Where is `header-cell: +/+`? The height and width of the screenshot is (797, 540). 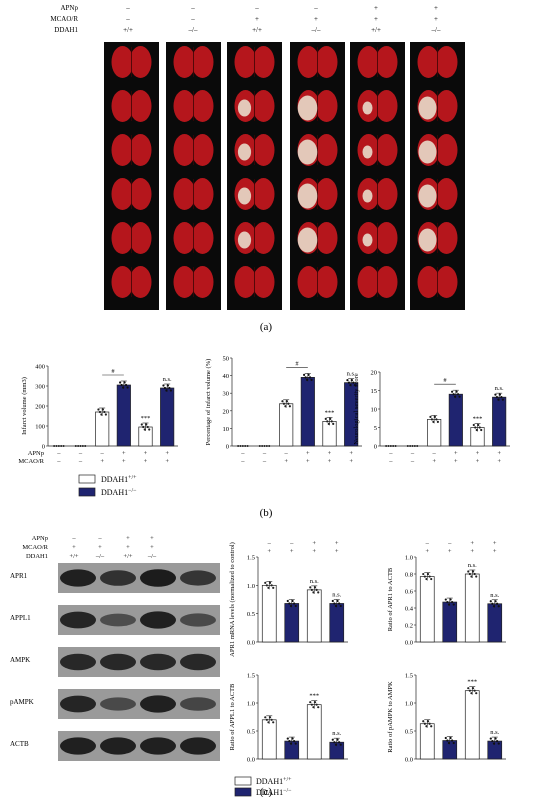
header-cell: +/+ is located at coordinates (376, 30).